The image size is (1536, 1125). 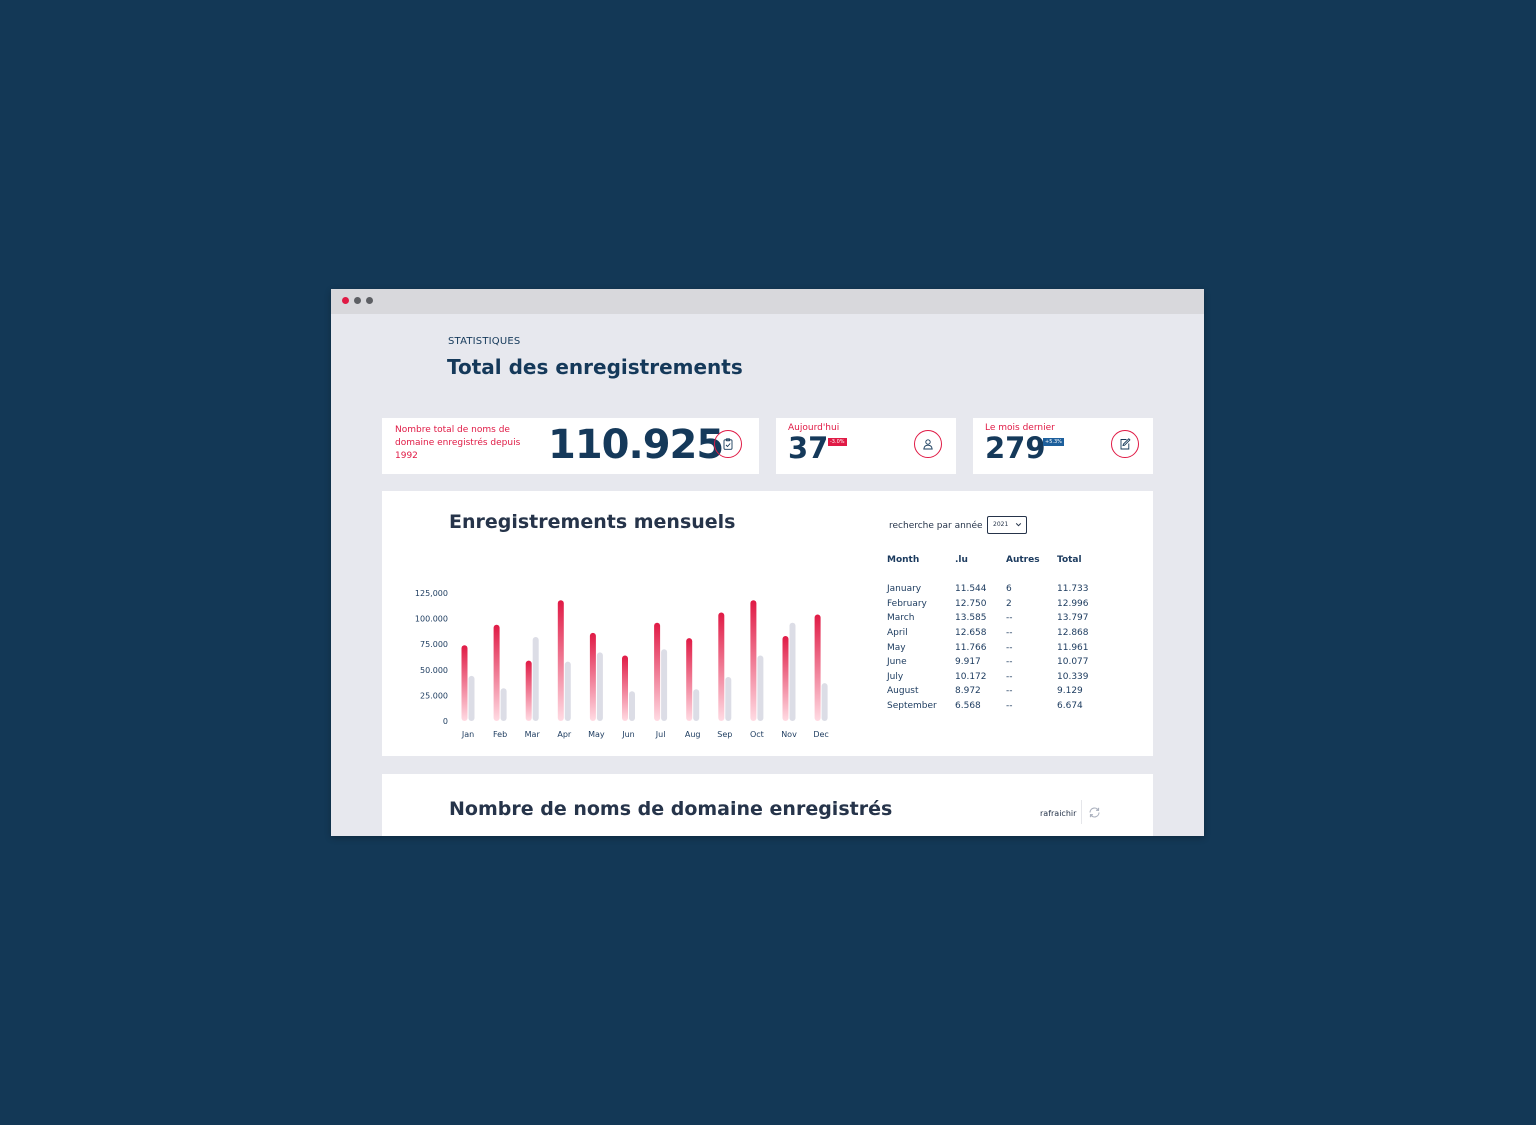 I want to click on table-row: June 9.917 -- 10.077, so click(x=997, y=662).